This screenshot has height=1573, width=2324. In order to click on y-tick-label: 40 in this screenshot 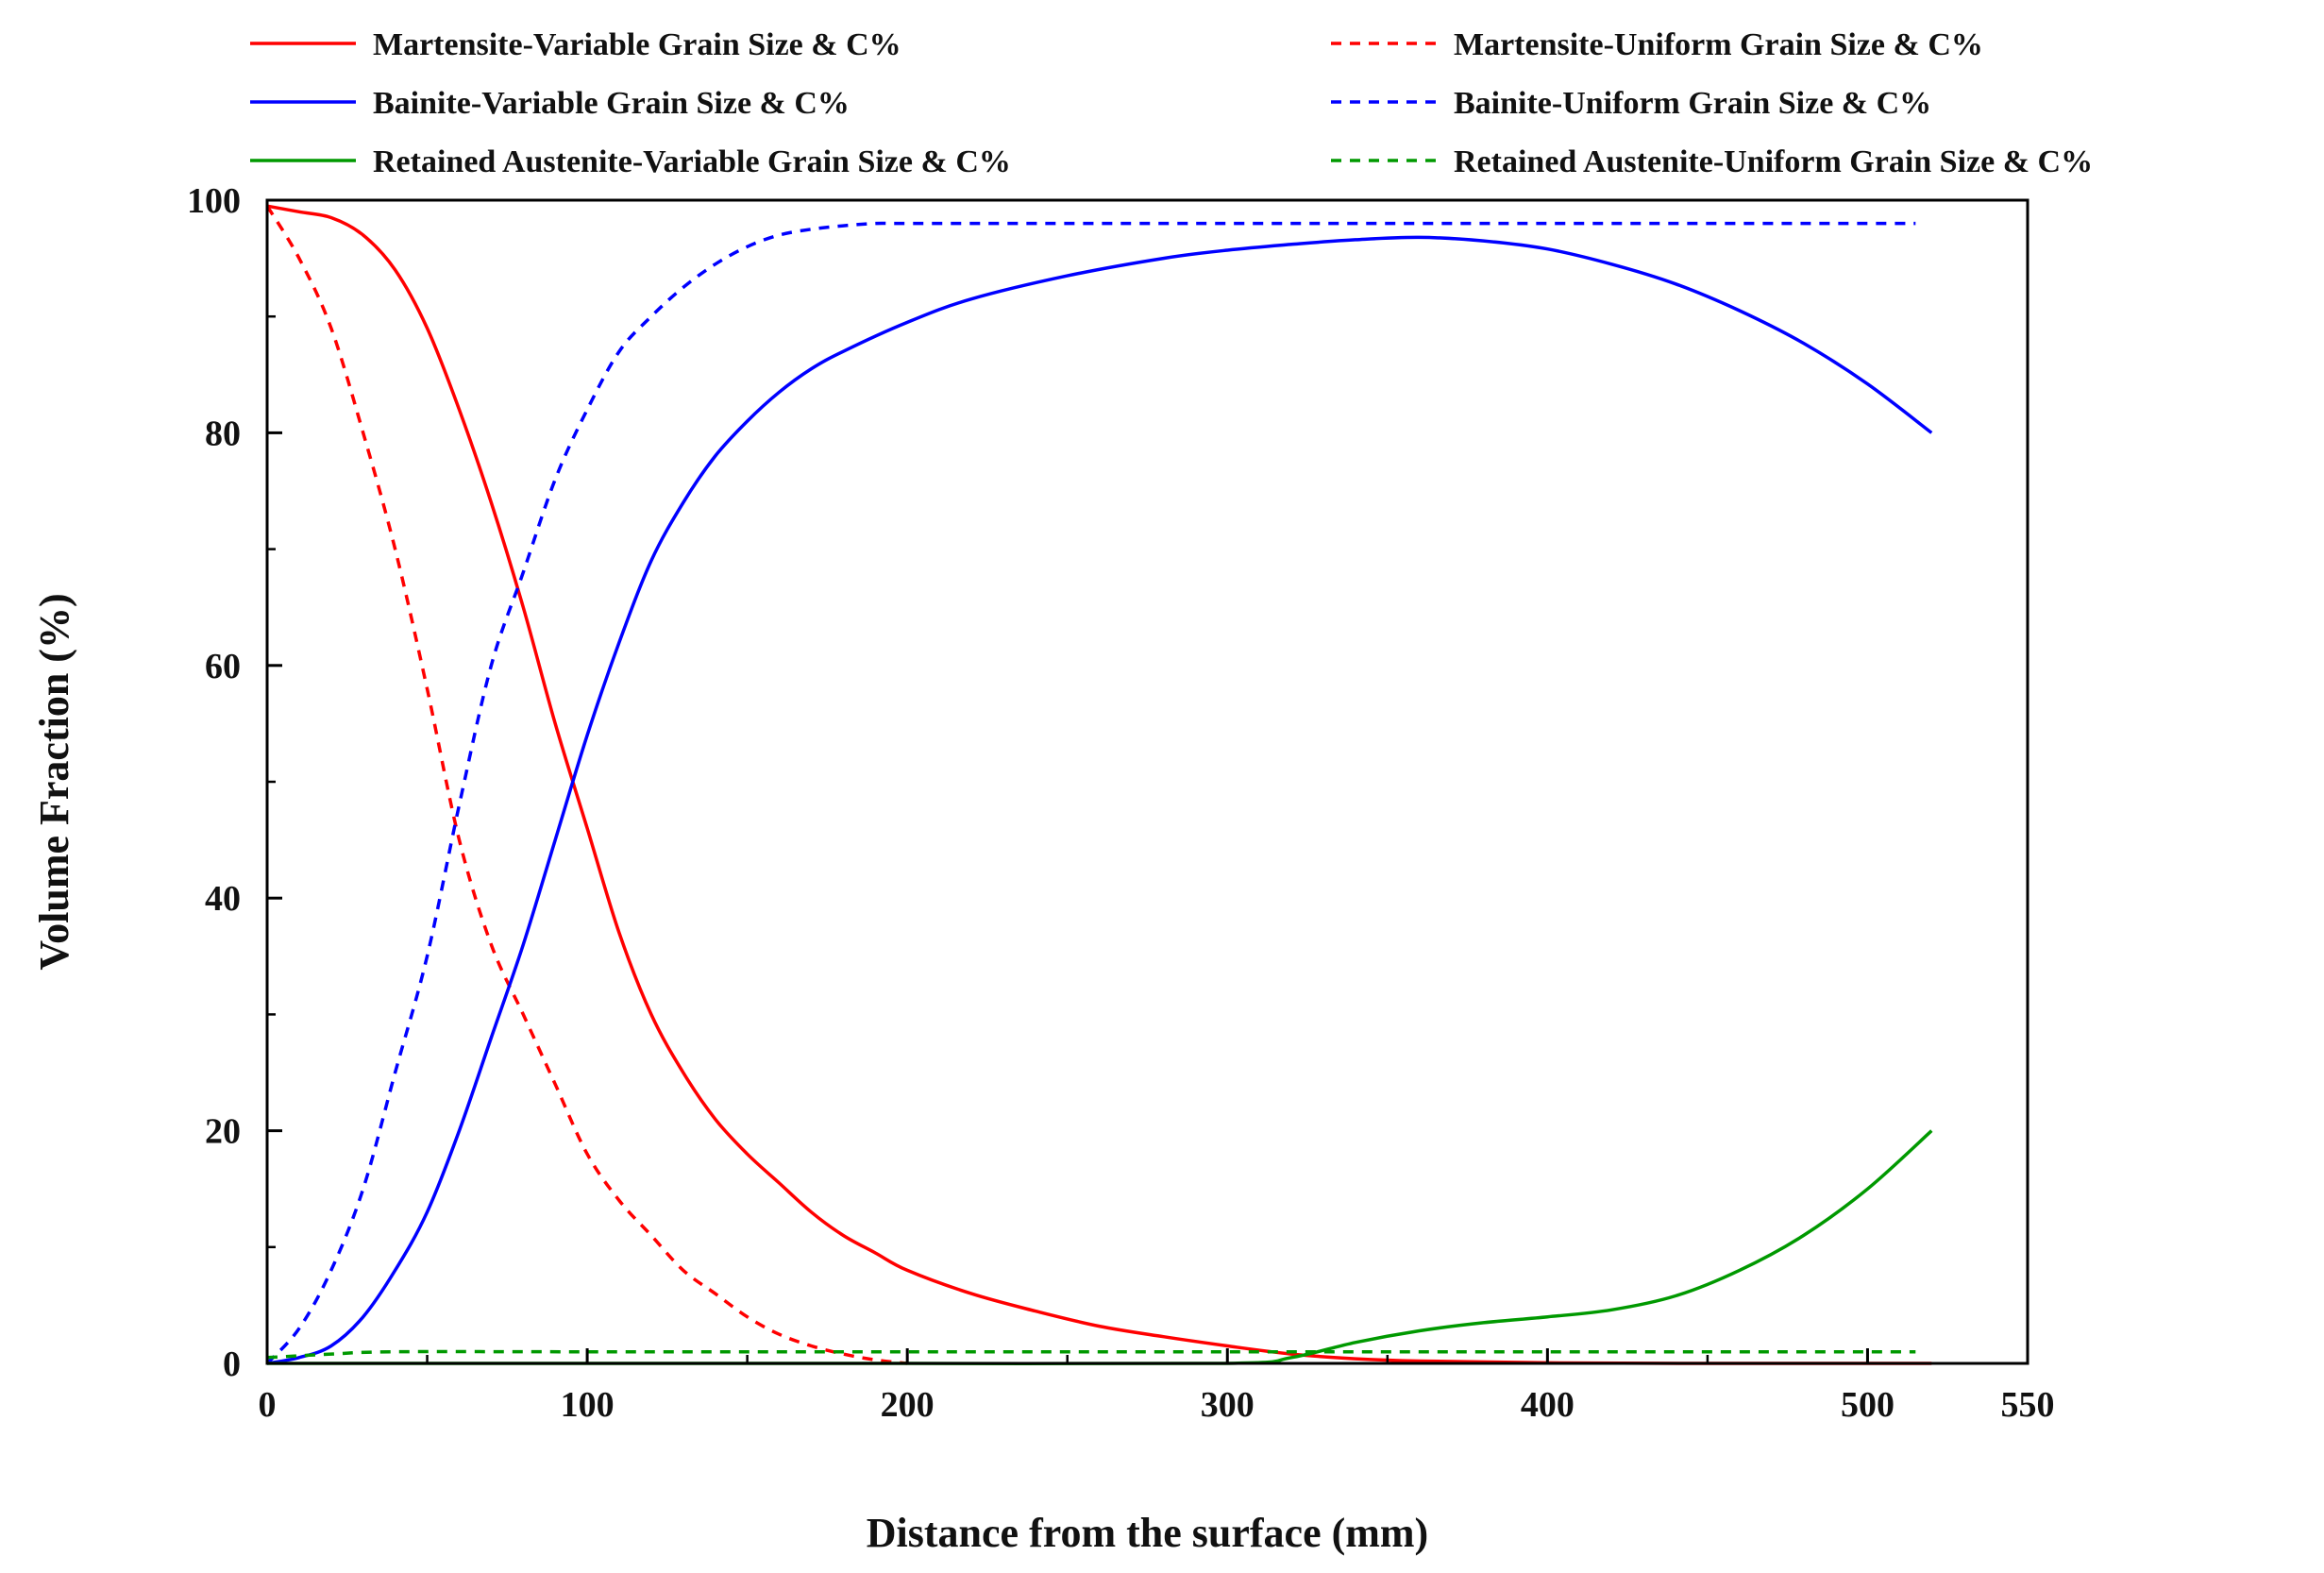, I will do `click(223, 899)`.